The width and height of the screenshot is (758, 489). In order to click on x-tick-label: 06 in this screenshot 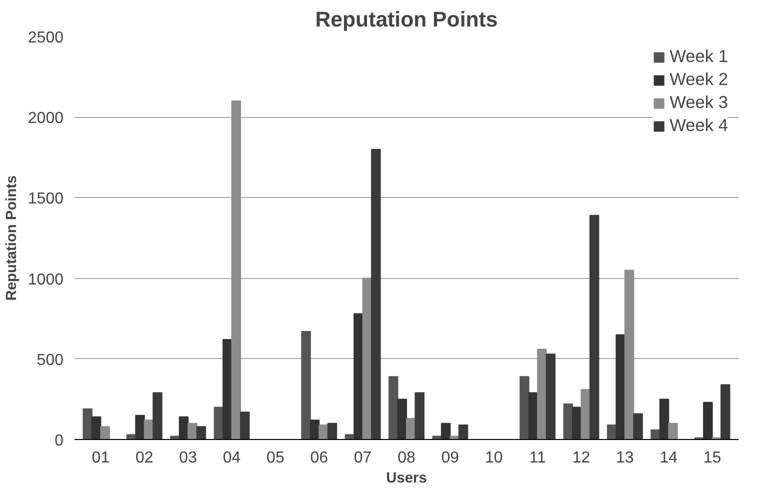, I will do `click(319, 458)`.